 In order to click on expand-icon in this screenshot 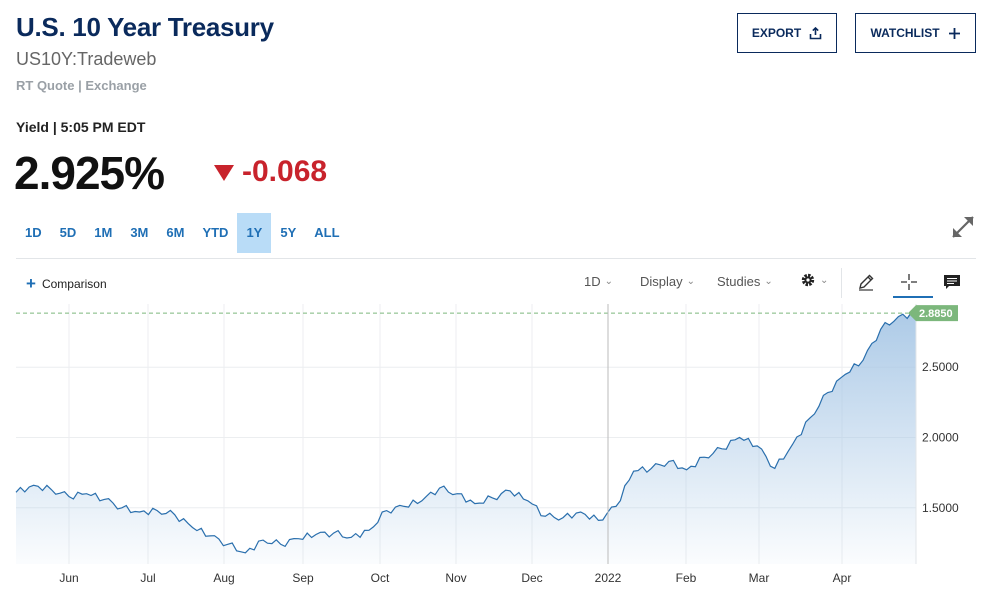, I will do `click(963, 227)`.